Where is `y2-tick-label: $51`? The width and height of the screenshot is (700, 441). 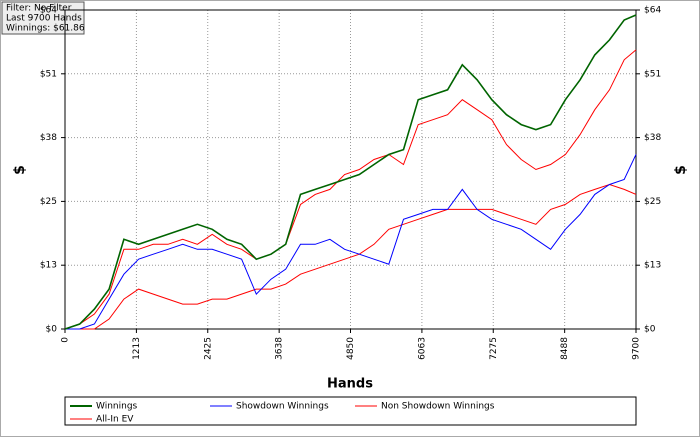
y2-tick-label: $51 is located at coordinates (652, 74).